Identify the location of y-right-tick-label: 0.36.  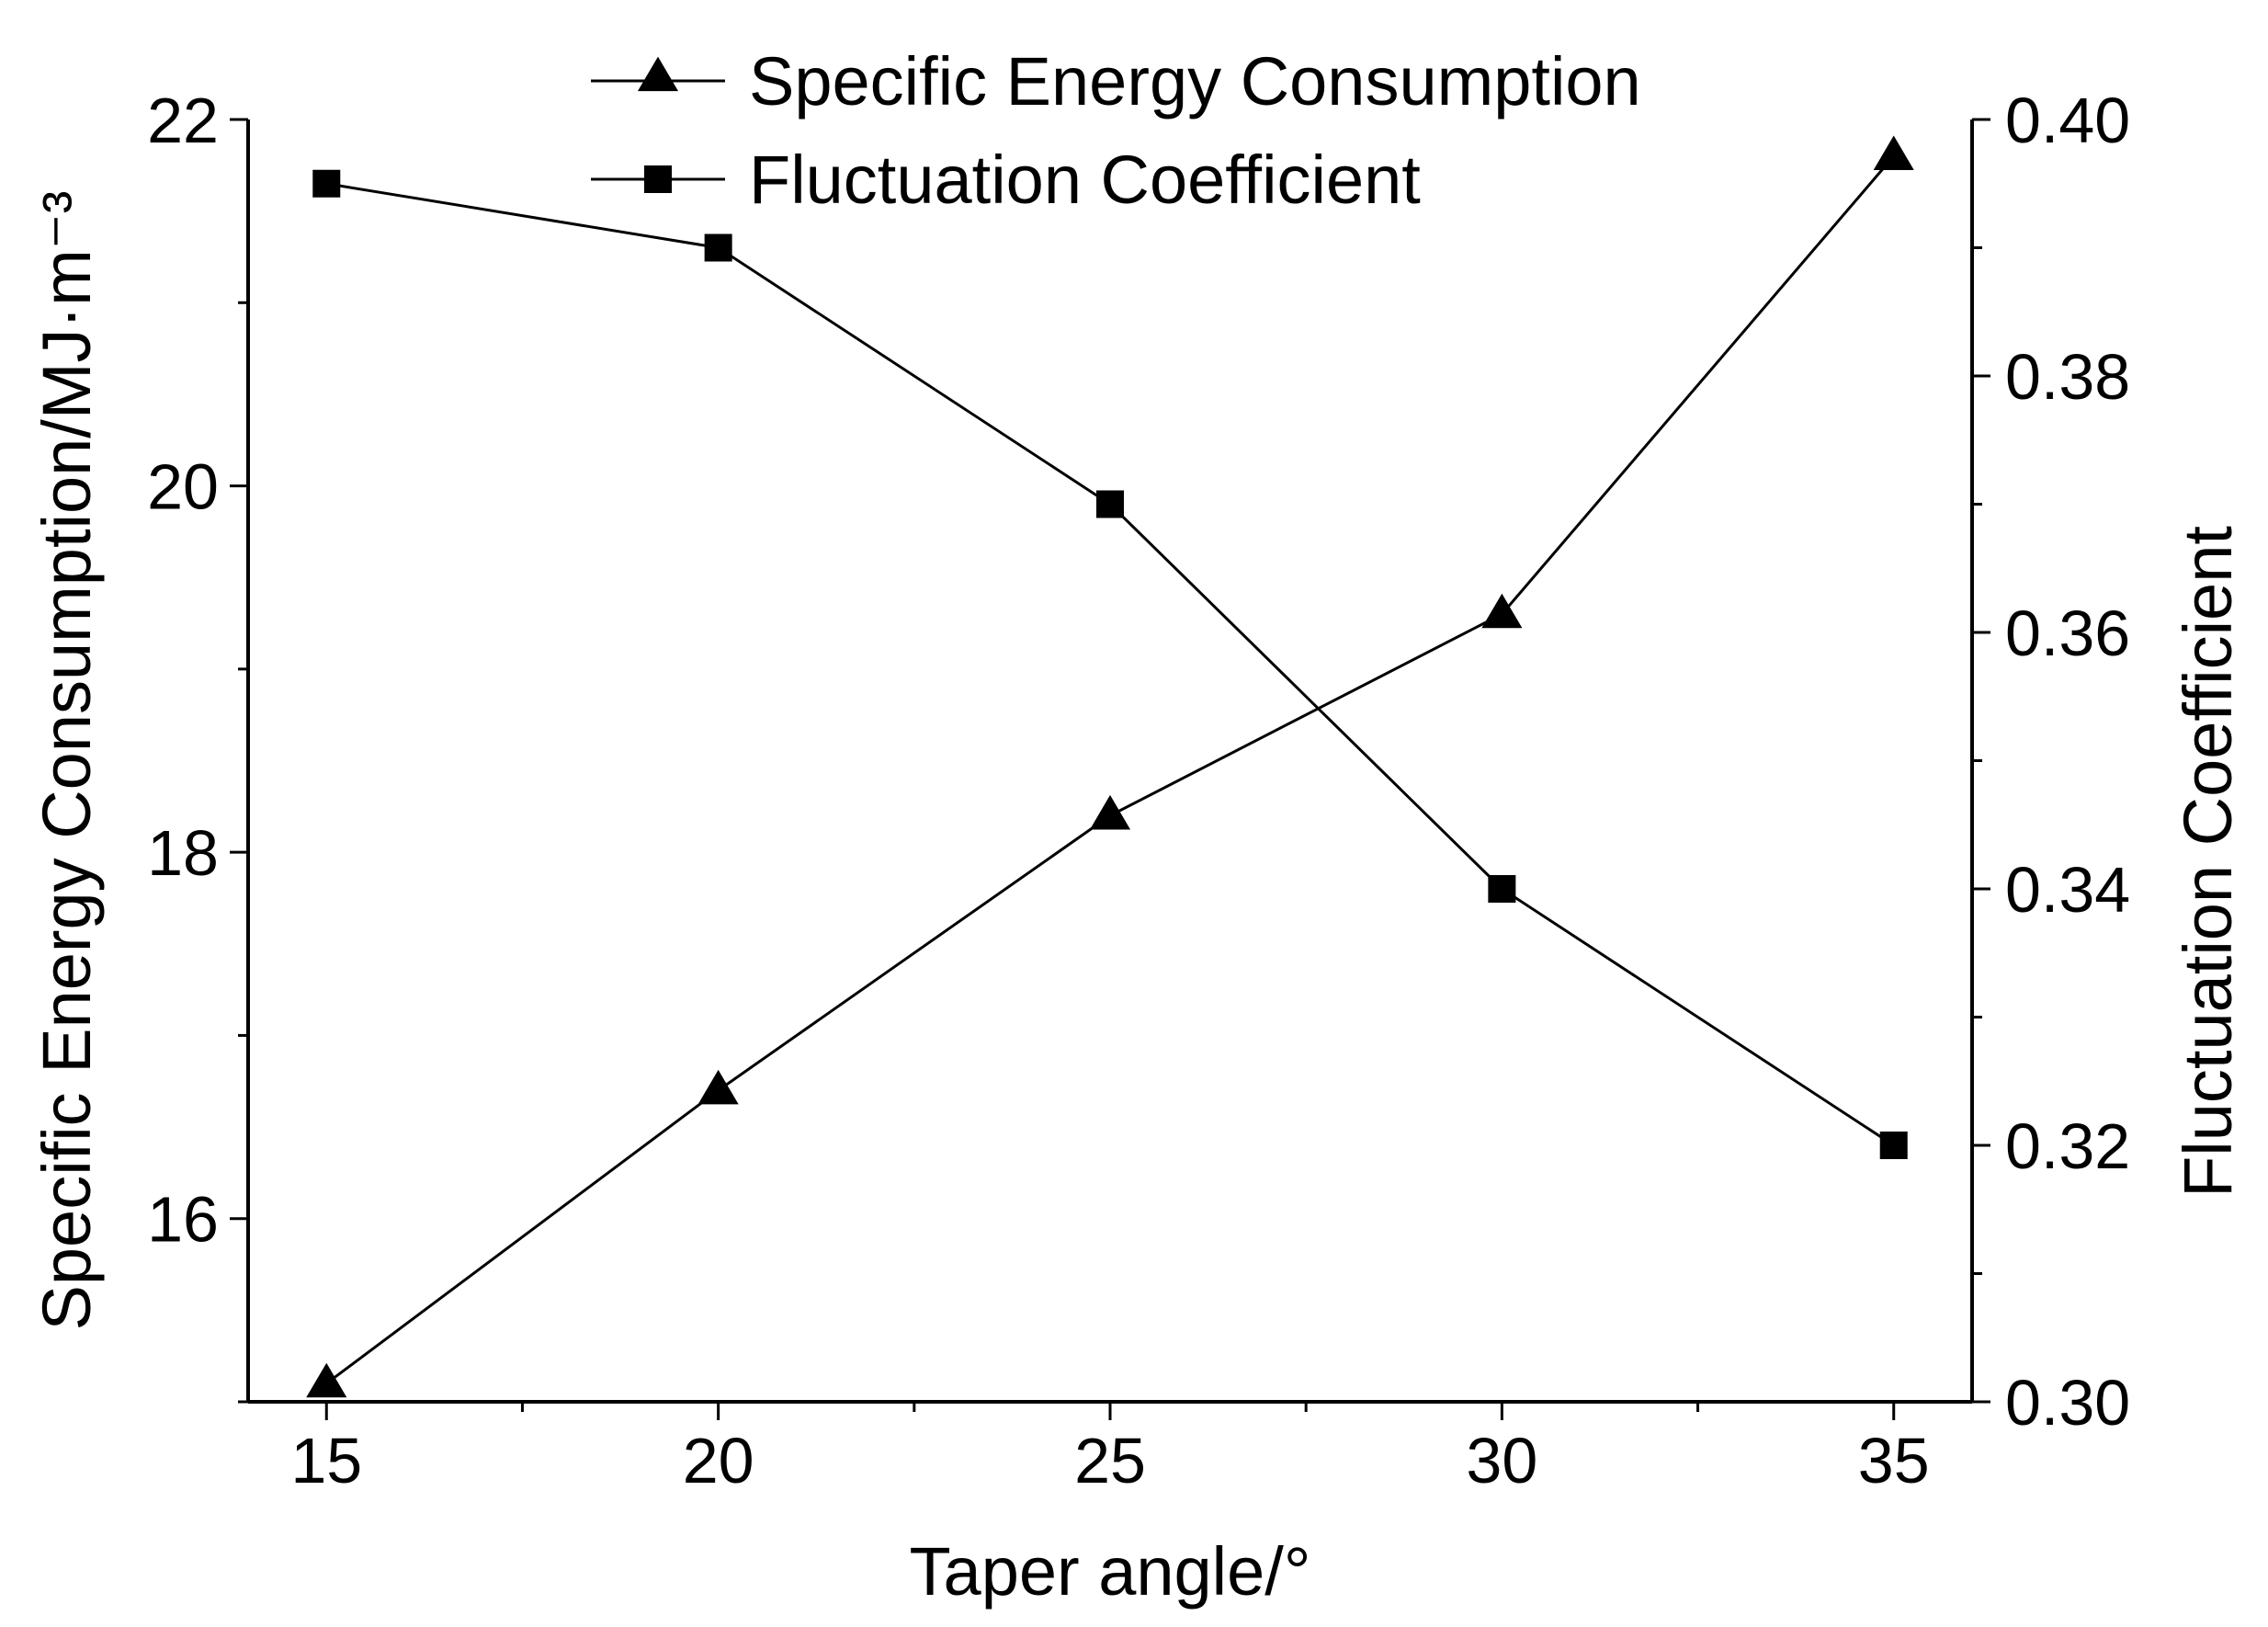
(2067, 633).